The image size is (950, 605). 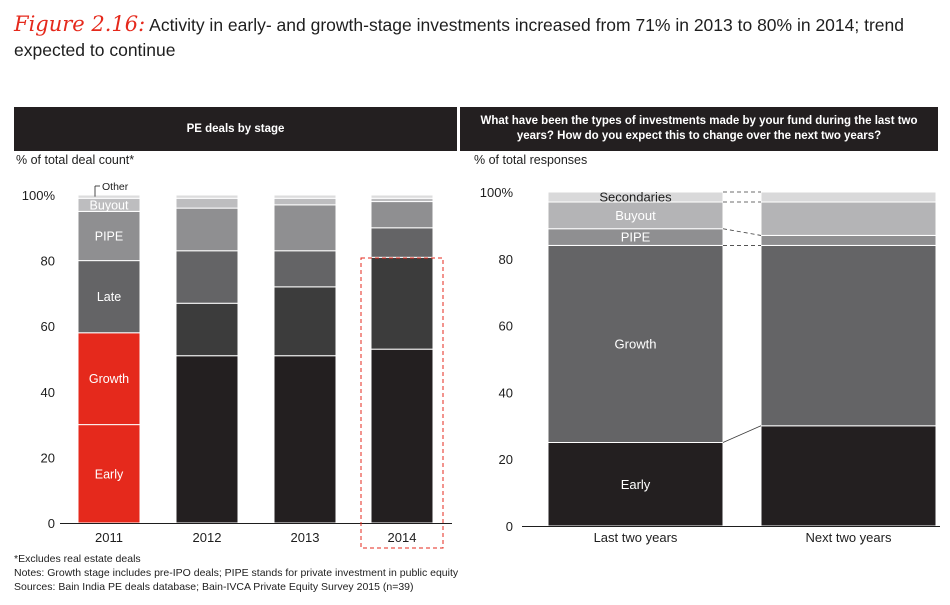 What do you see at coordinates (207, 329) in the screenshot?
I see `bar-2012-growth` at bounding box center [207, 329].